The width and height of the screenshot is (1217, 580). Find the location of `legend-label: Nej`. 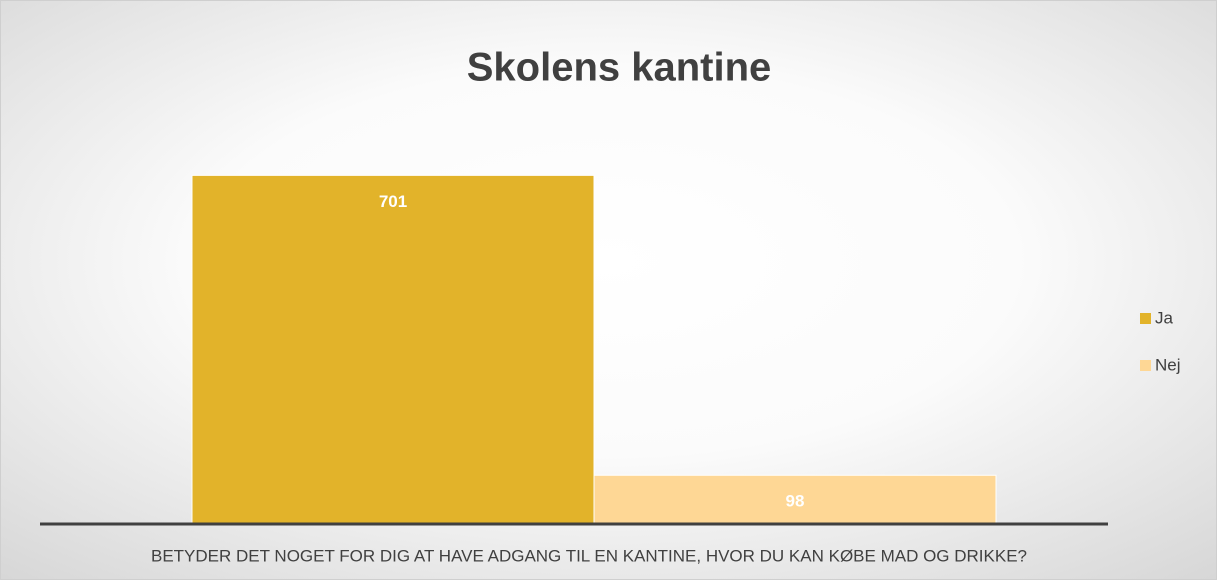

legend-label: Nej is located at coordinates (1168, 364).